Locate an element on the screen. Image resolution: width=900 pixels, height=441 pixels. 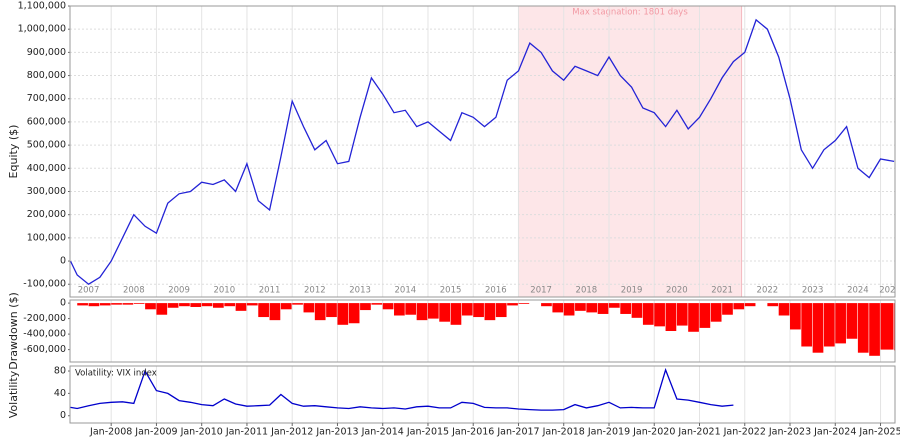
x-tick-label: Jan-2021 is located at coordinates (698, 432).